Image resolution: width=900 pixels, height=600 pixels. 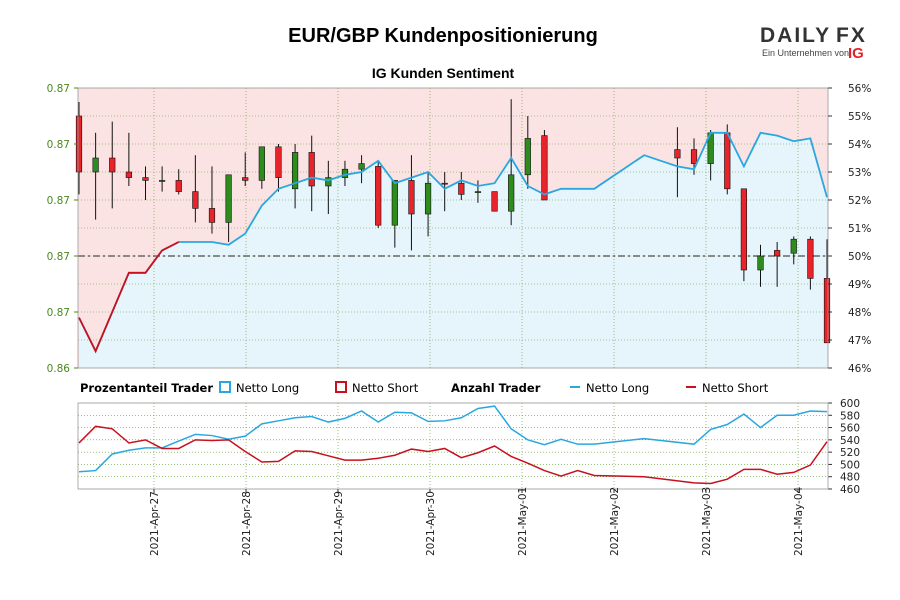 What do you see at coordinates (443, 36) in the screenshot?
I see `chart-title: EUR/GBP Kundenpositionierung` at bounding box center [443, 36].